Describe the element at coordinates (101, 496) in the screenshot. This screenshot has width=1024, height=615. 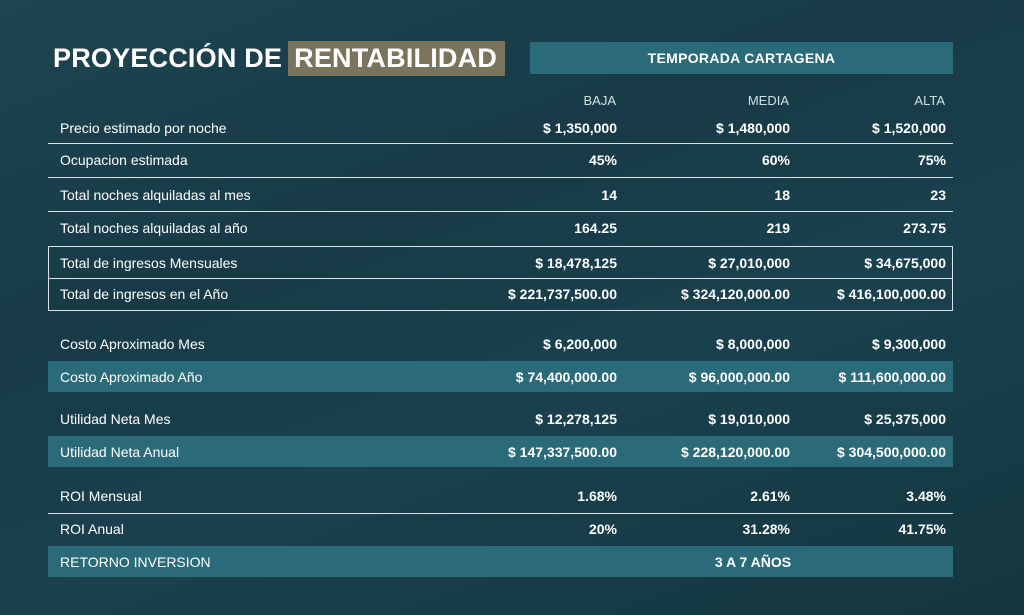
I see `row-label: ROI Mensual` at that location.